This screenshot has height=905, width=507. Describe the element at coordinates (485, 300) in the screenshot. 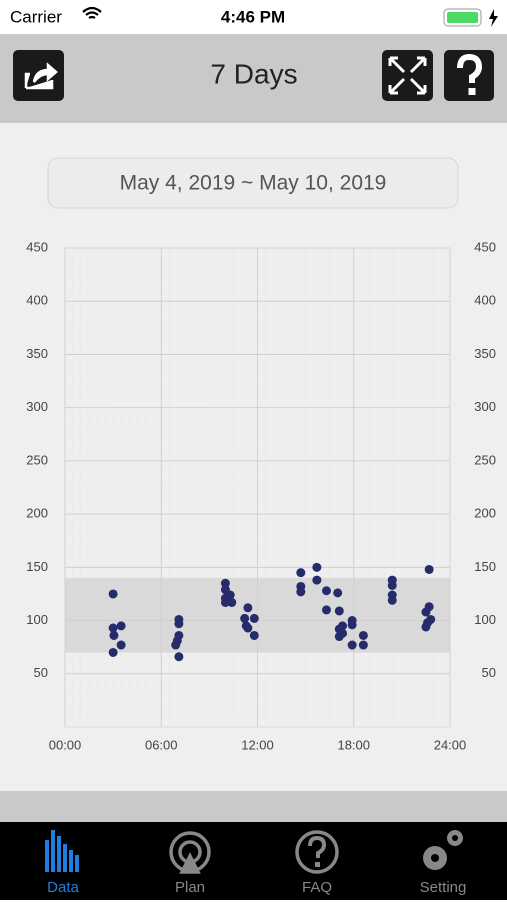

I see `y-tick-label-right: 400` at that location.